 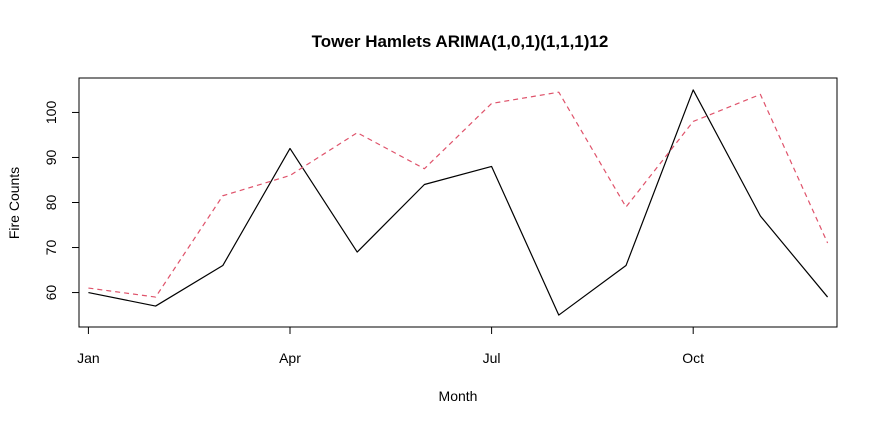 What do you see at coordinates (460, 41) in the screenshot?
I see `chart-title: Tower Hamlets ARIMA(1,0,1)(1,1,1)12` at bounding box center [460, 41].